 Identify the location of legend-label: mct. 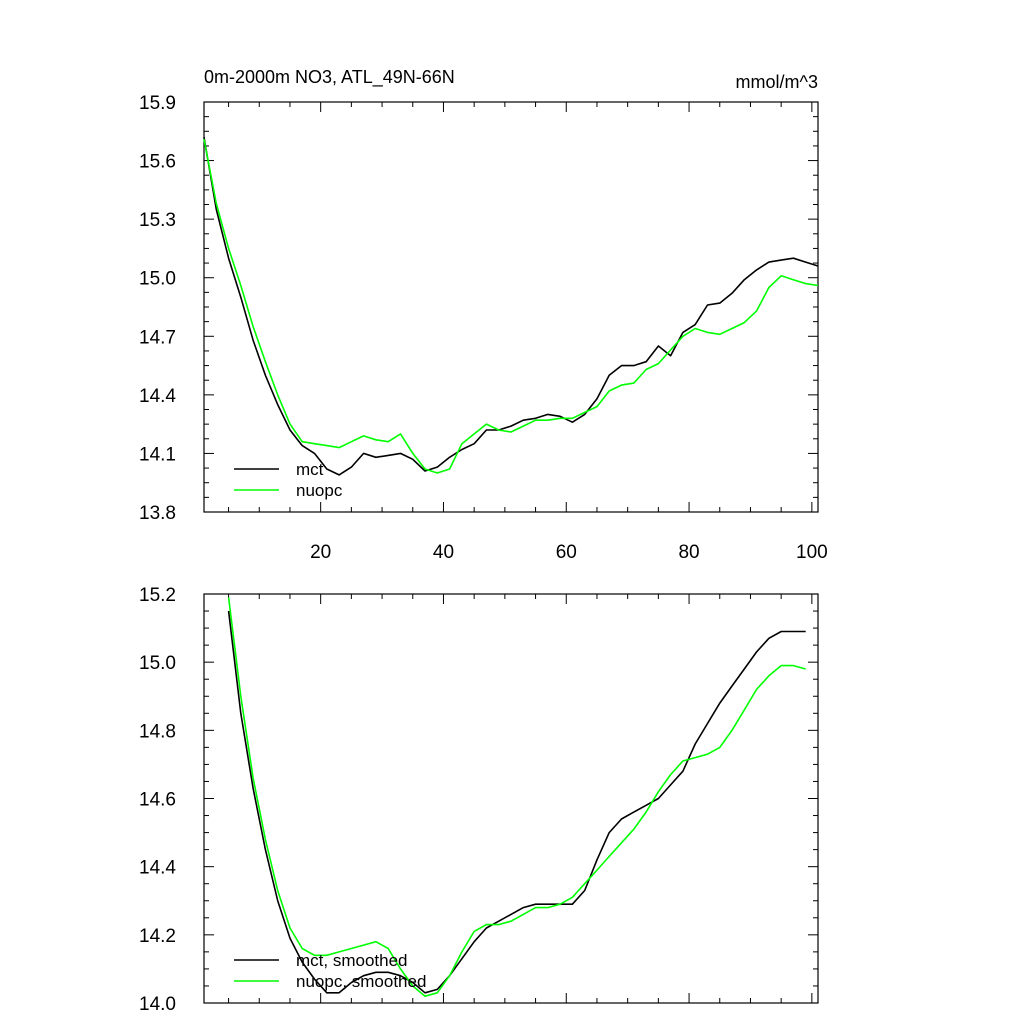
(310, 469).